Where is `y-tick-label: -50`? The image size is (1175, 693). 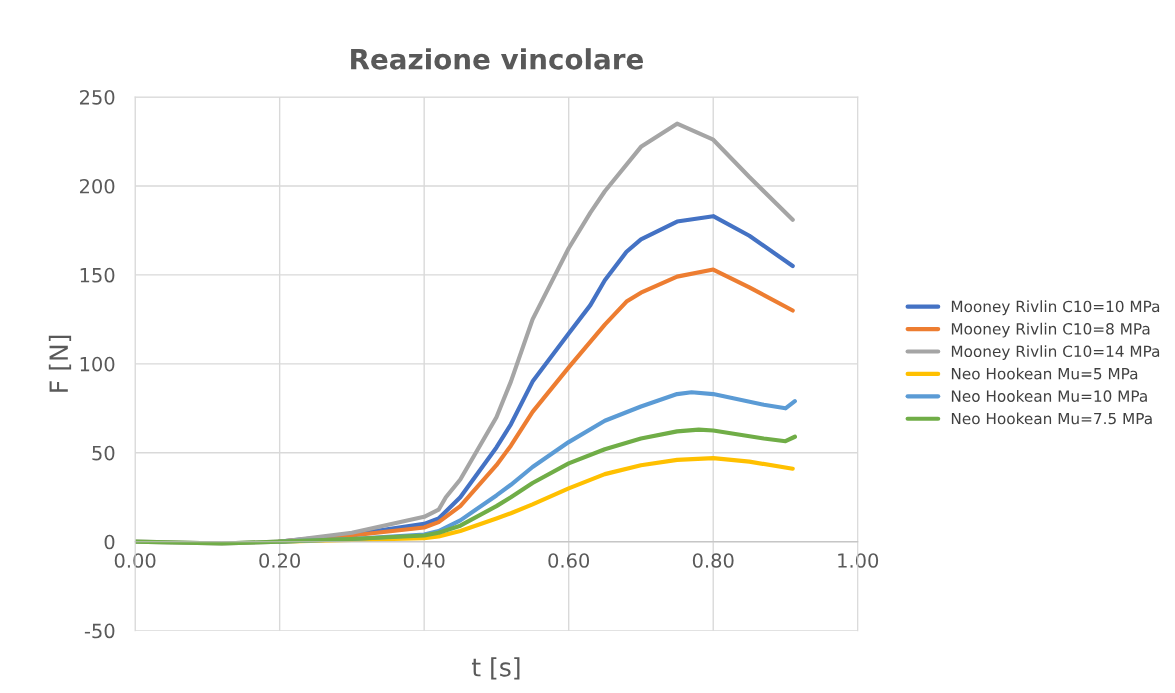 y-tick-label: -50 is located at coordinates (99, 631).